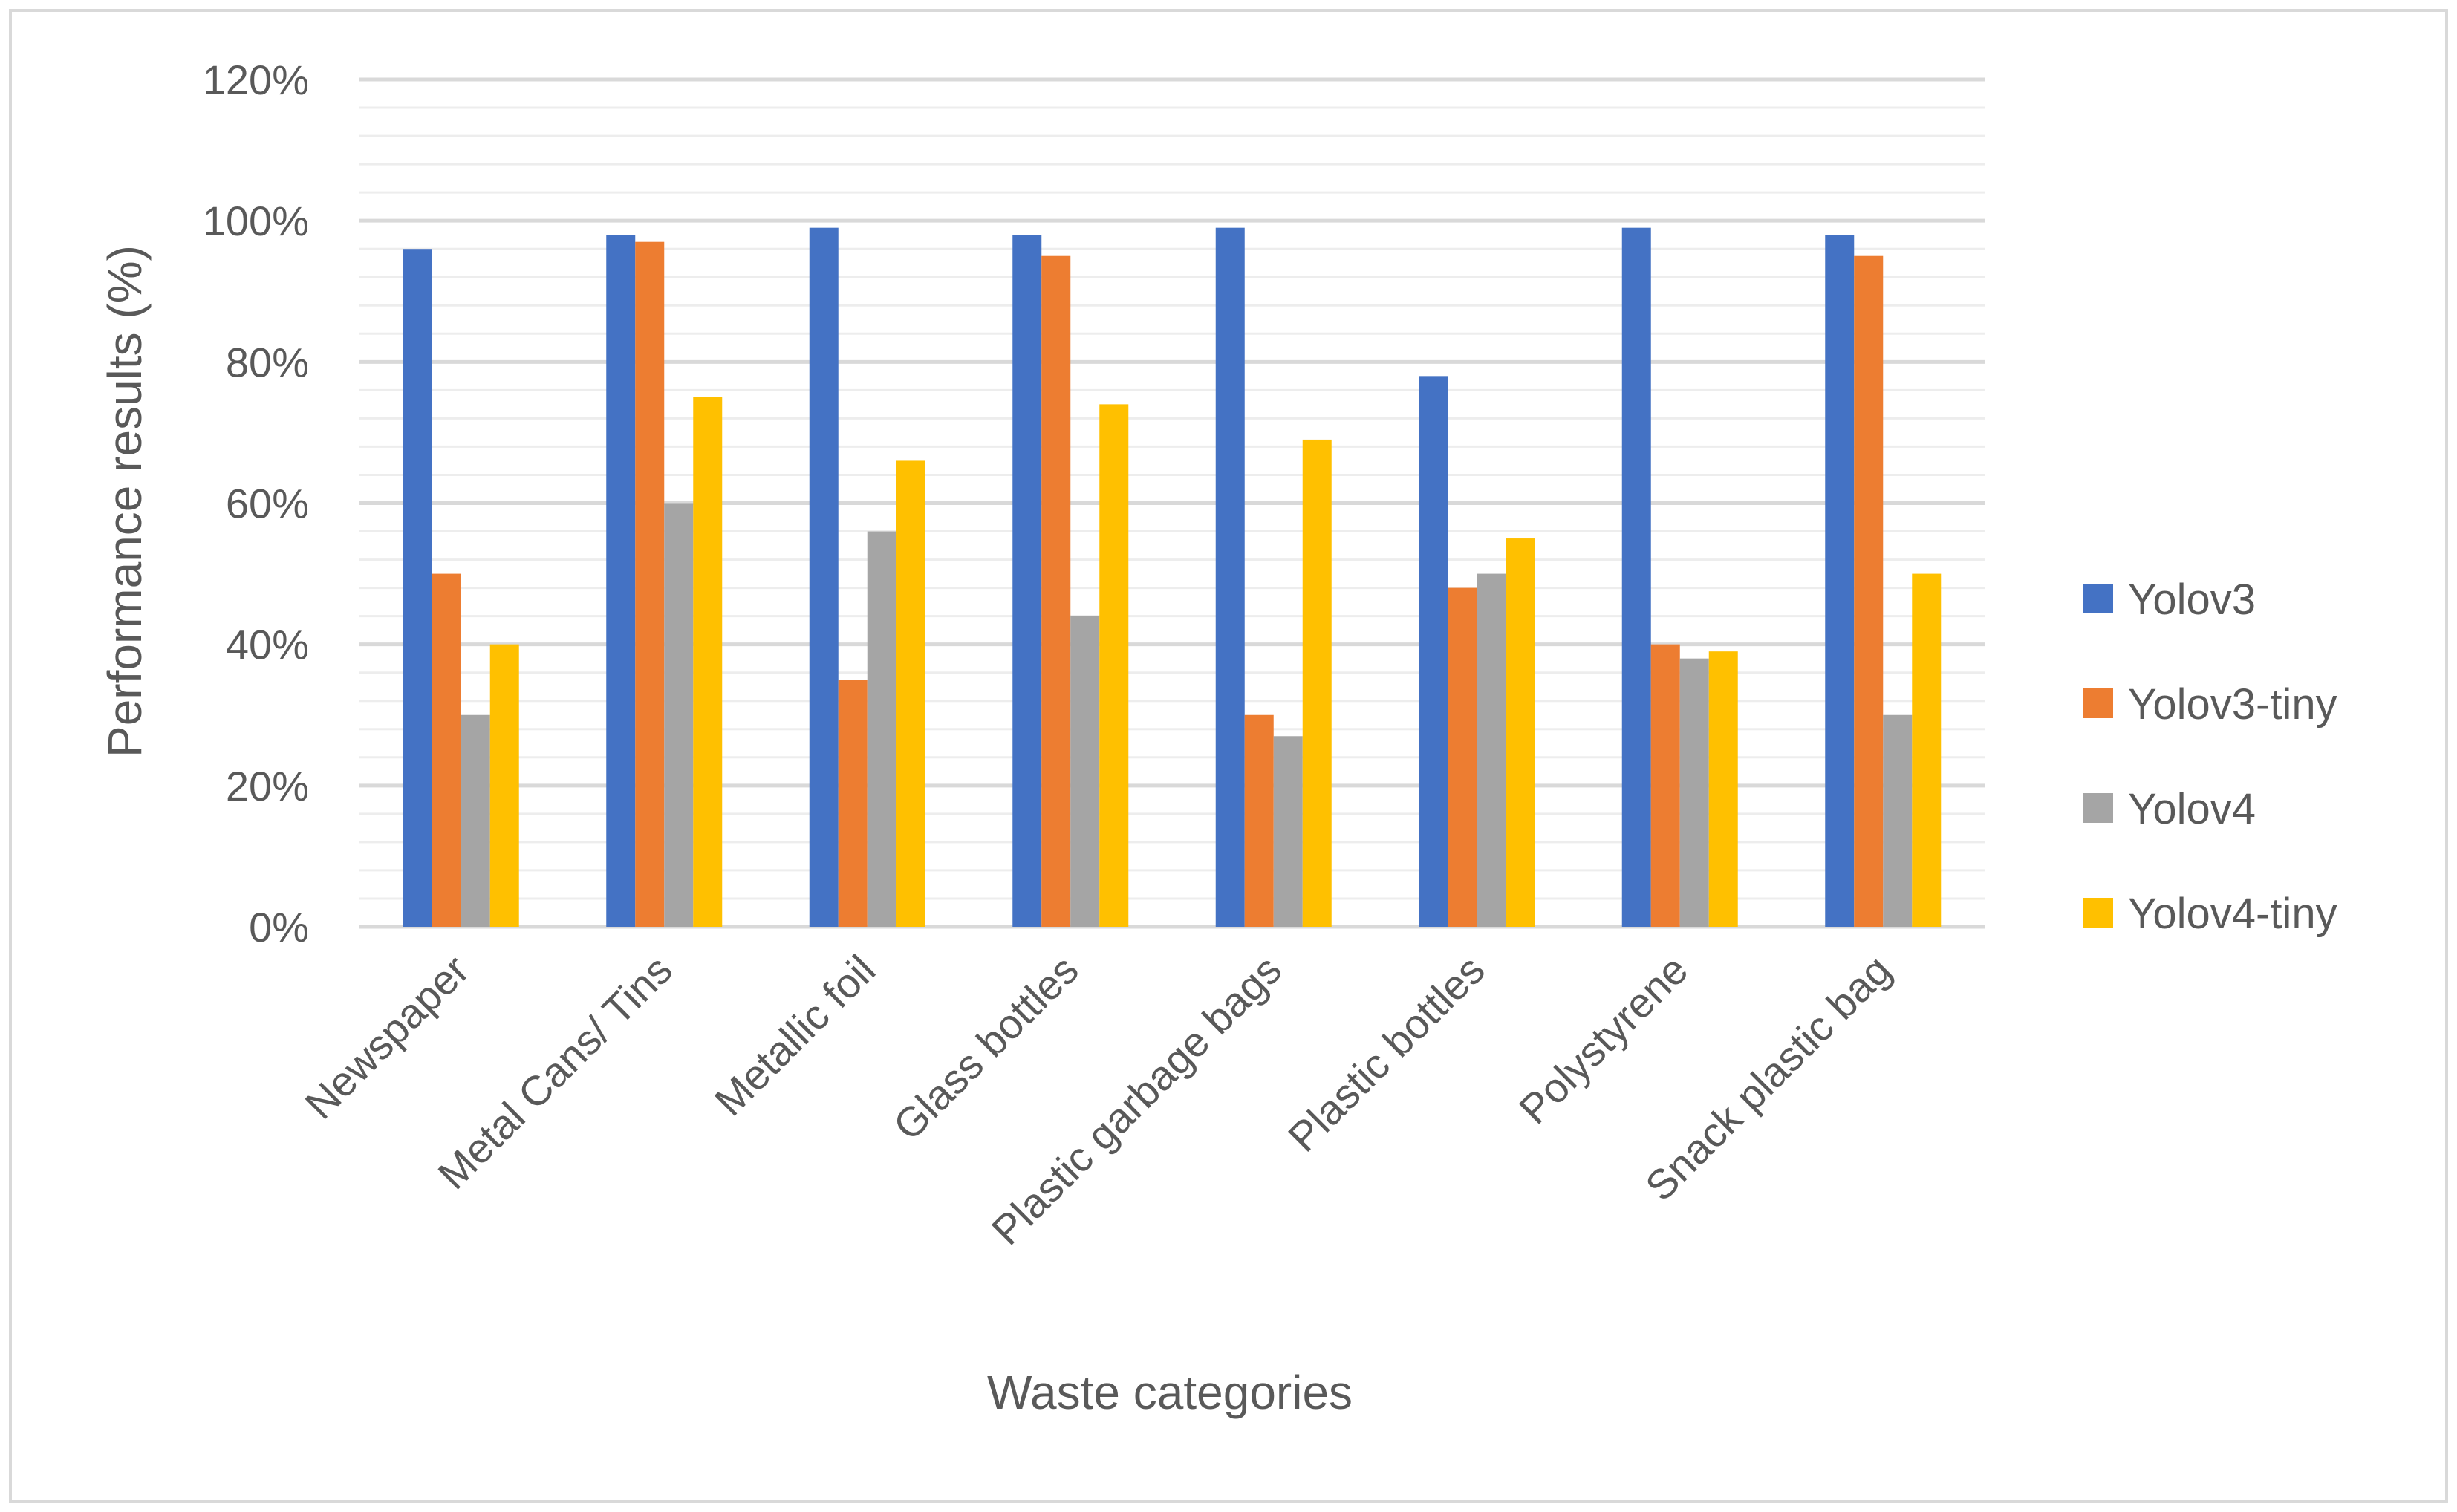 The width and height of the screenshot is (2457, 1512). I want to click on legend-label: Yolov4, so click(2192, 809).